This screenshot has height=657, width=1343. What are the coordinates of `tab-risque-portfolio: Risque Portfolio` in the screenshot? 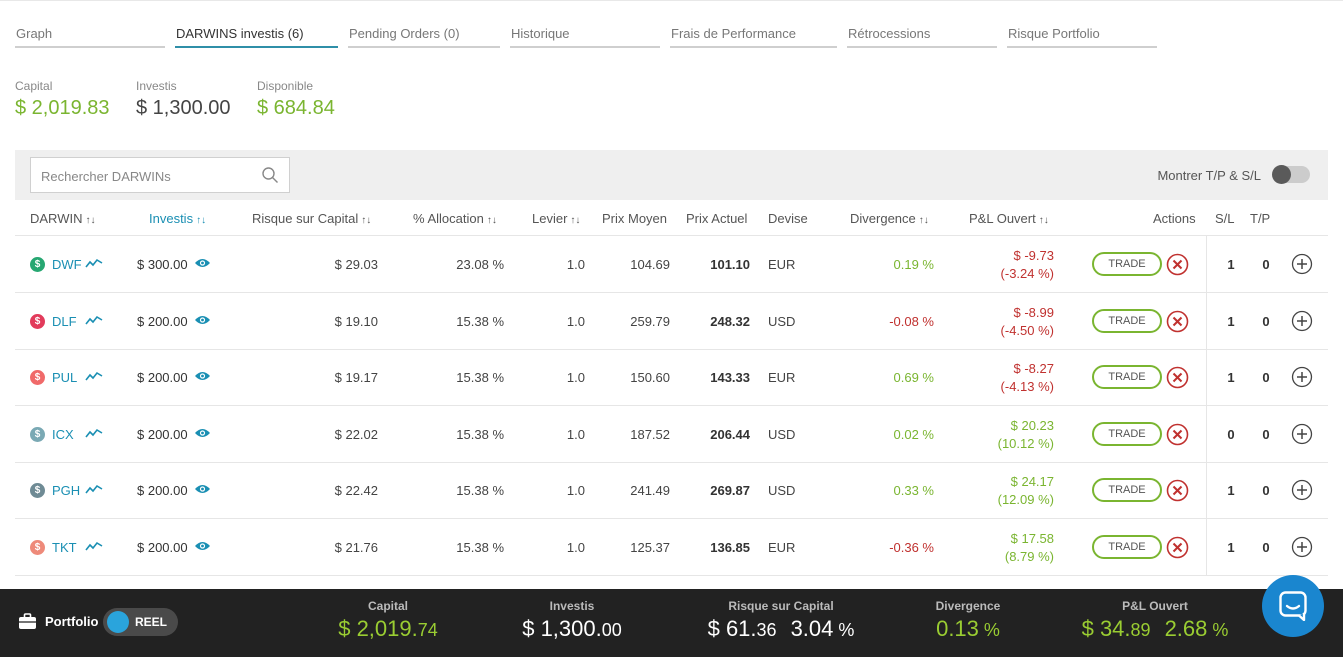 It's located at (1082, 37).